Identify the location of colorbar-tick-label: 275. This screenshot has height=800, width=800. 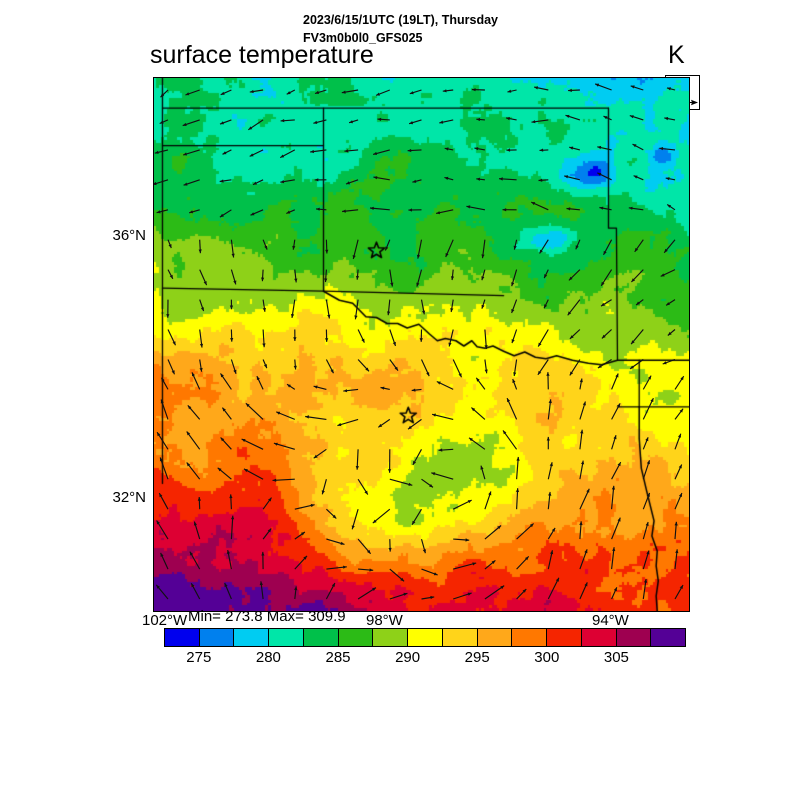
(199, 657).